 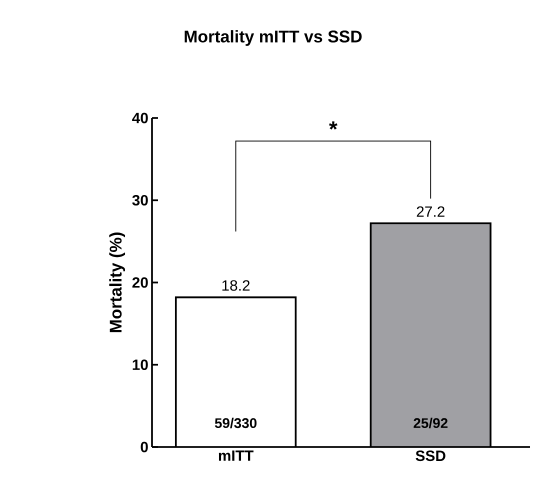 I want to click on x-tick-label: mITT, so click(x=236, y=455).